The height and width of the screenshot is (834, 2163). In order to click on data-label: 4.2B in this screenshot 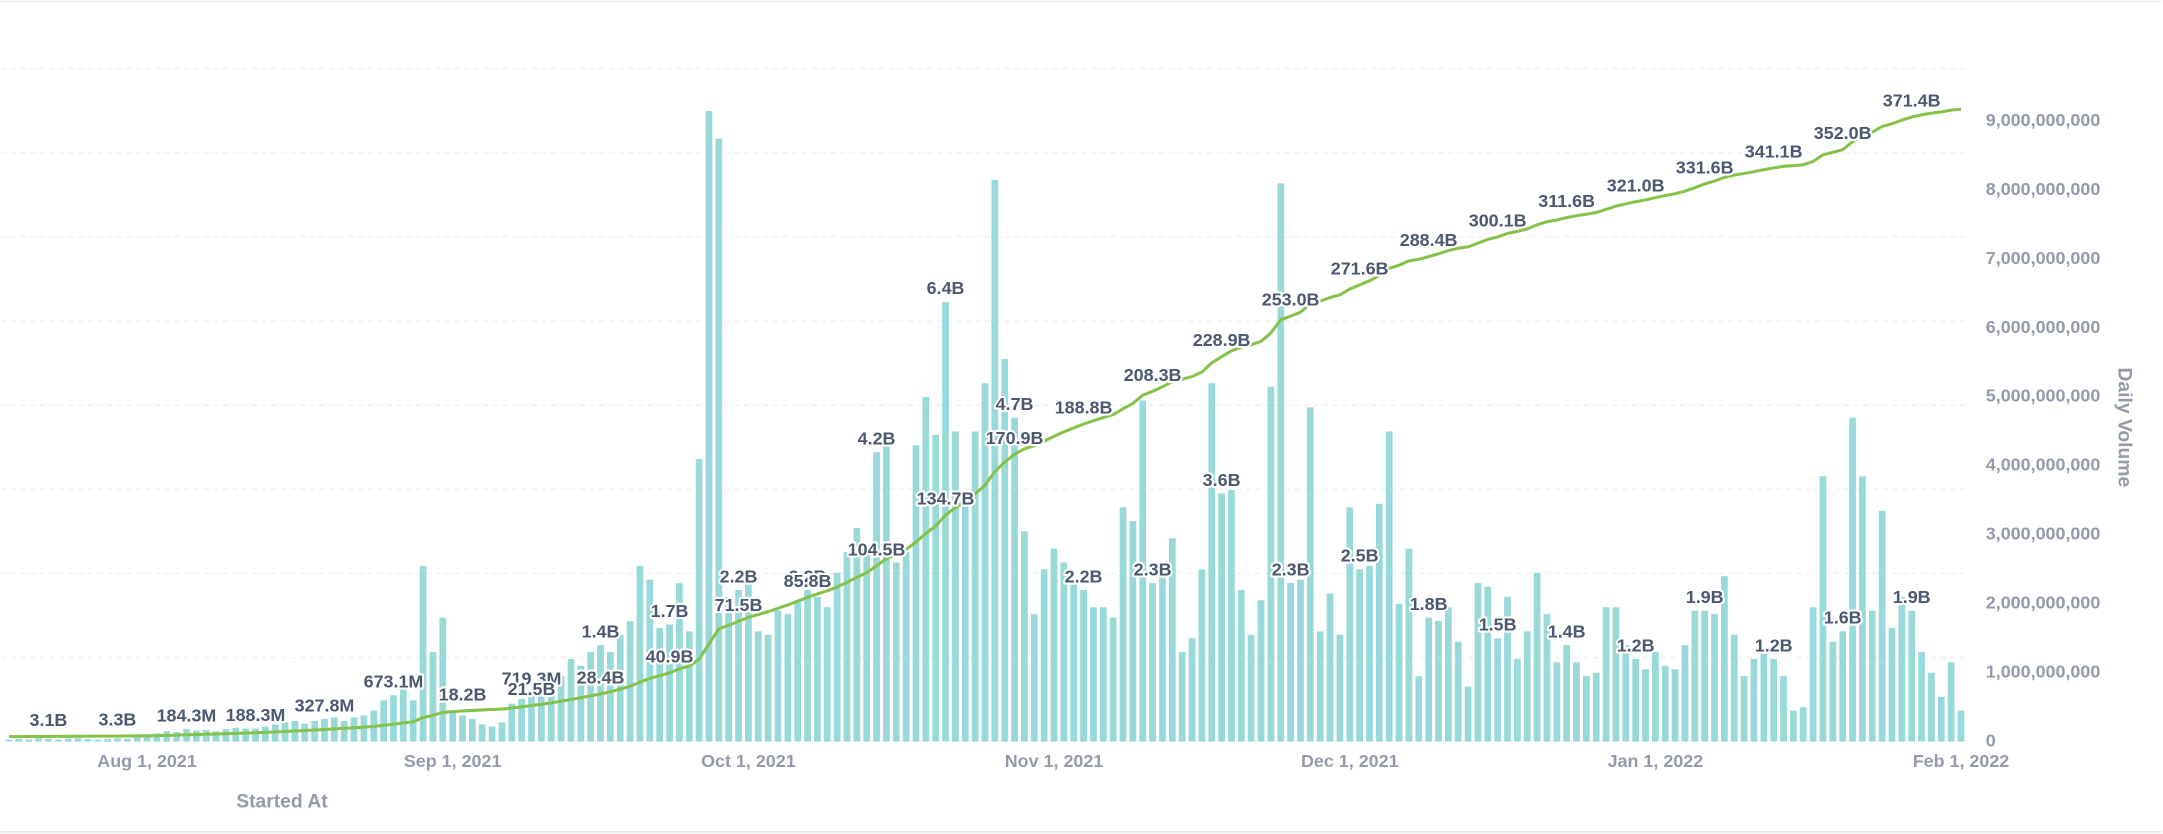, I will do `click(877, 438)`.